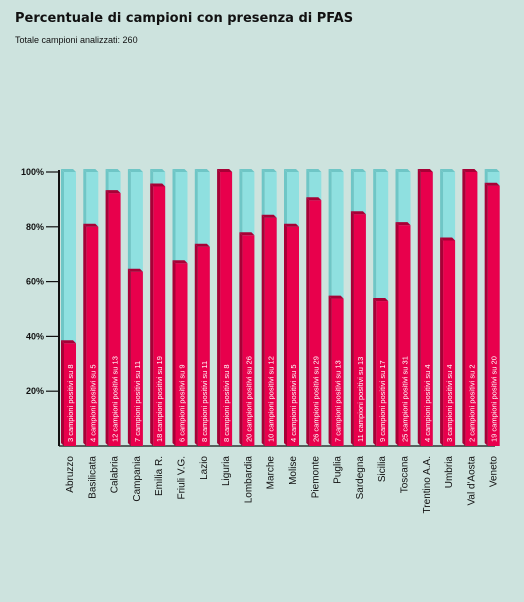 Image resolution: width=524 pixels, height=602 pixels. Describe the element at coordinates (471, 403) in the screenshot. I see `bar-data-label: 2 campioni positivi su 2` at that location.